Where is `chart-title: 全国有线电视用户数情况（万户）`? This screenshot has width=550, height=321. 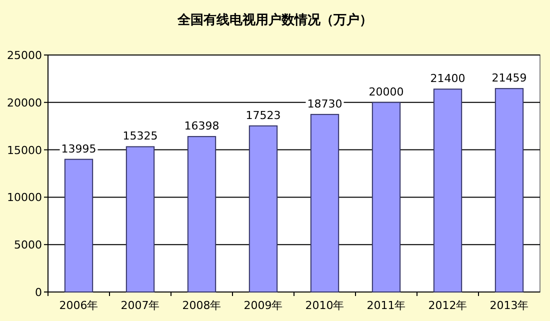 chart-title: 全国有线电视用户数情况（万户） is located at coordinates (274, 20).